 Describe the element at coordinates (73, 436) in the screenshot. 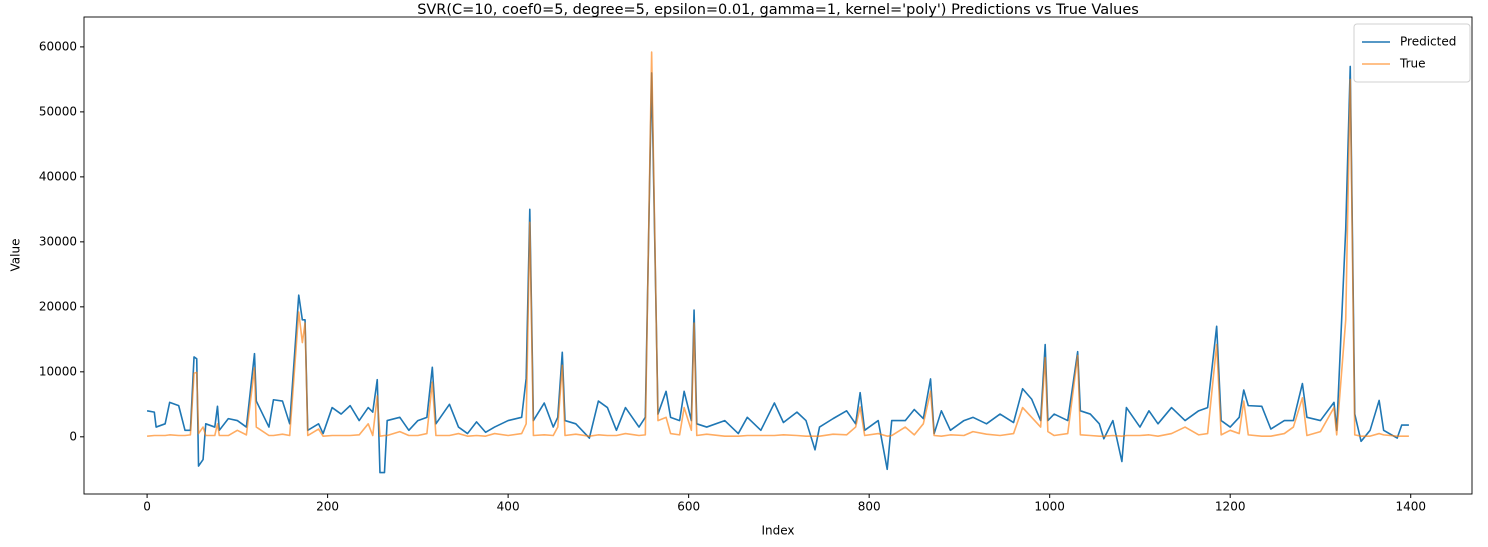

I see `y-tick-label: 0` at that location.